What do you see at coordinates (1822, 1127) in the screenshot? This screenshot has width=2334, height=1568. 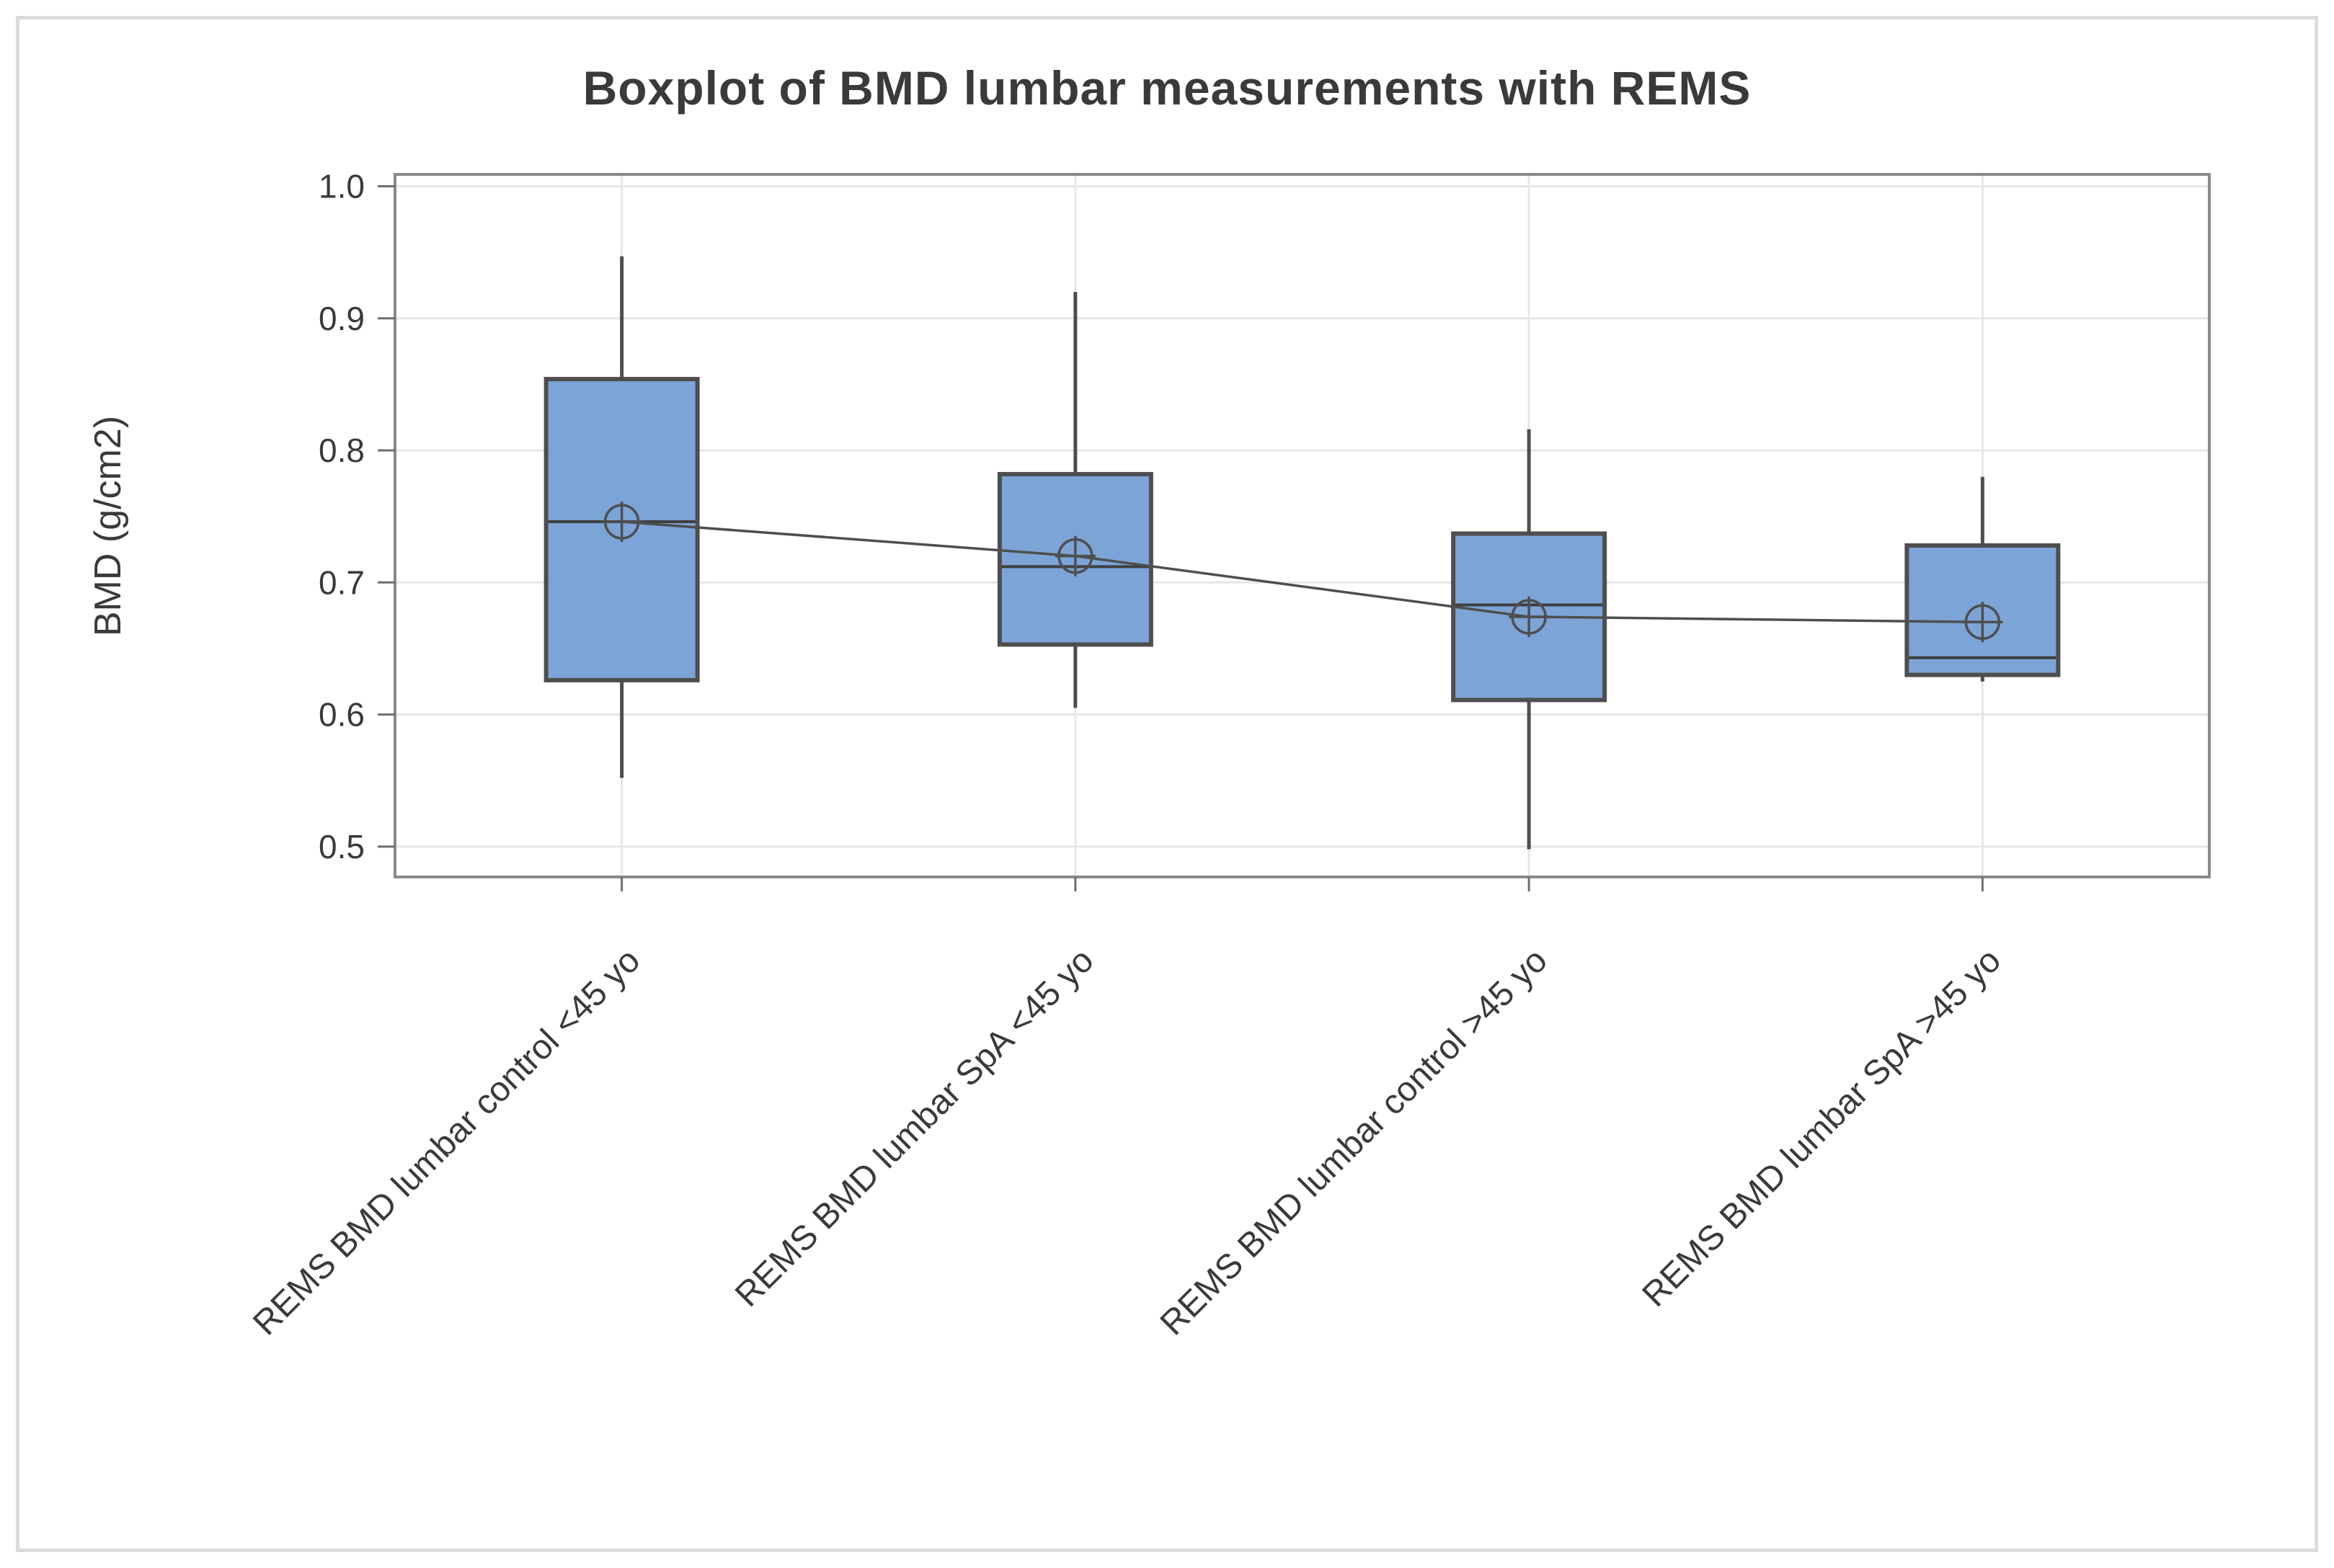 I see `x-category-label: REMS BMD lumbar SpA >45 yo` at bounding box center [1822, 1127].